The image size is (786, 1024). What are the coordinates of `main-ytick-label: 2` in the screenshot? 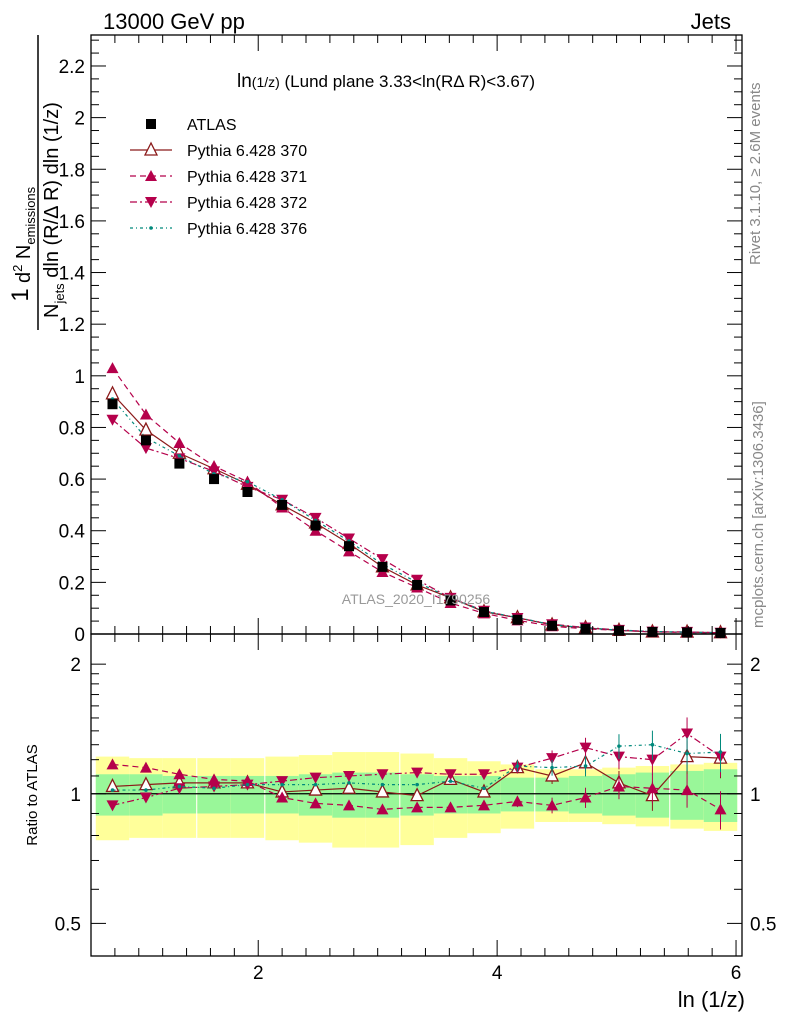 It's located at (79, 119).